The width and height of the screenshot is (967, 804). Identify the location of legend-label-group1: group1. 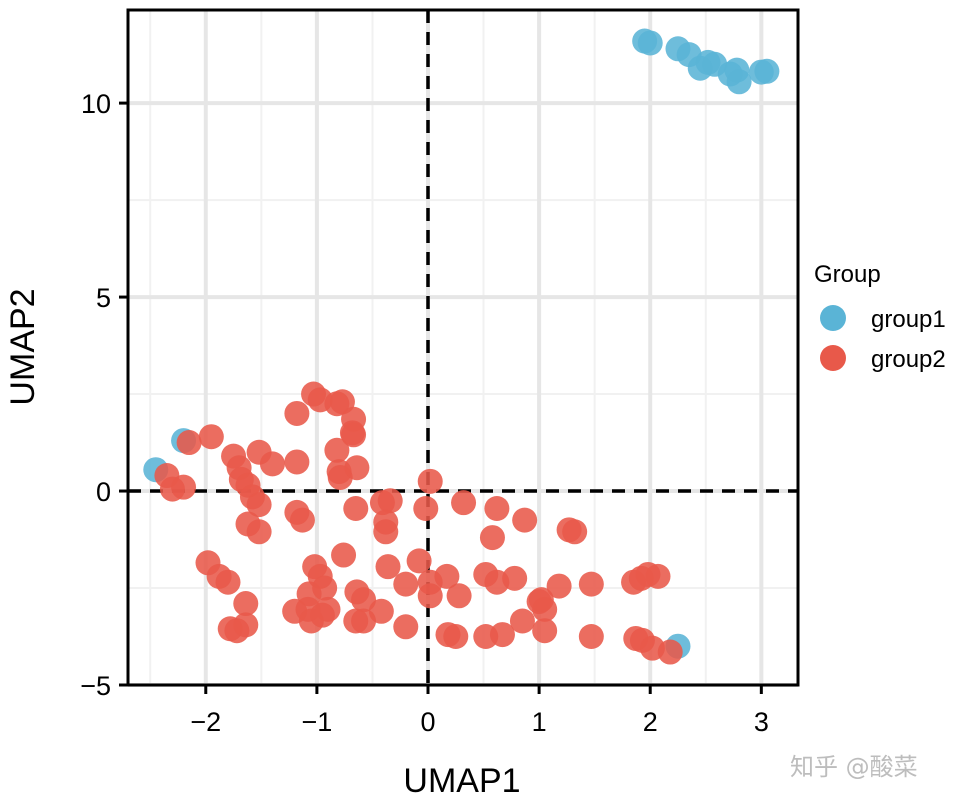
(908, 319).